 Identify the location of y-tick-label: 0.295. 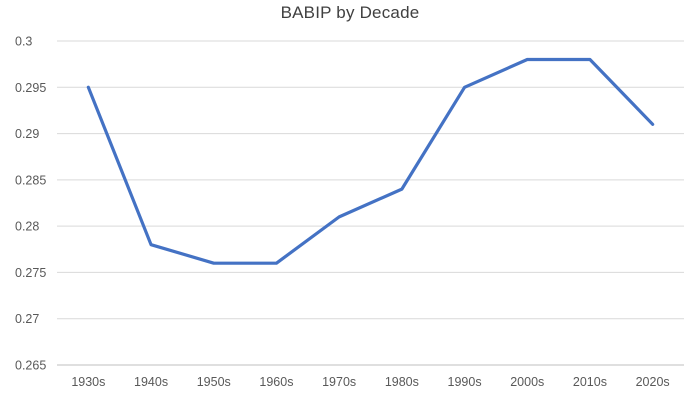
(30, 88).